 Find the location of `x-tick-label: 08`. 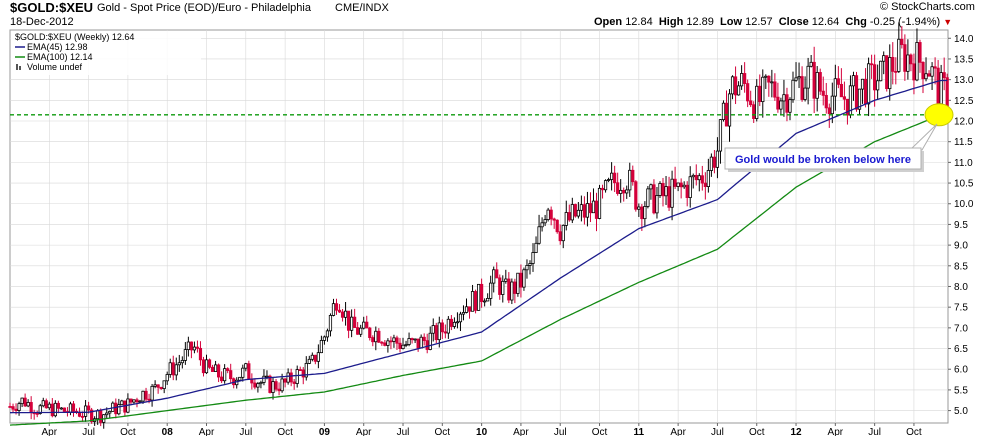

x-tick-label: 08 is located at coordinates (168, 431).